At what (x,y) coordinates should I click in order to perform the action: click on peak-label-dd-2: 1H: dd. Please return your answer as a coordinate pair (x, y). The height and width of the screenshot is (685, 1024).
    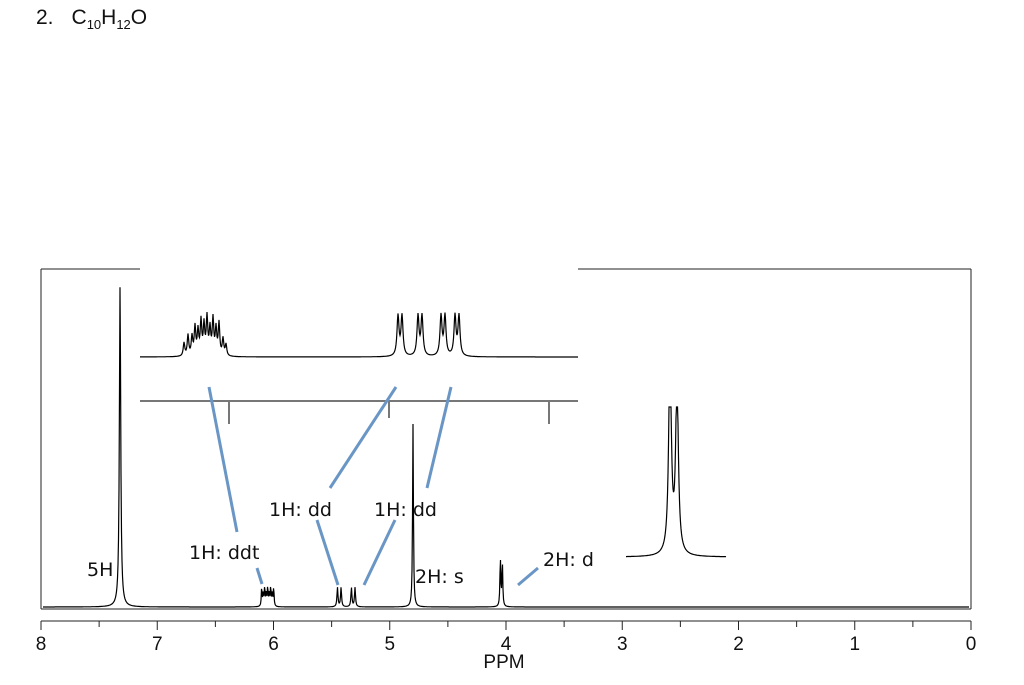
    Looking at the image, I should click on (405, 510).